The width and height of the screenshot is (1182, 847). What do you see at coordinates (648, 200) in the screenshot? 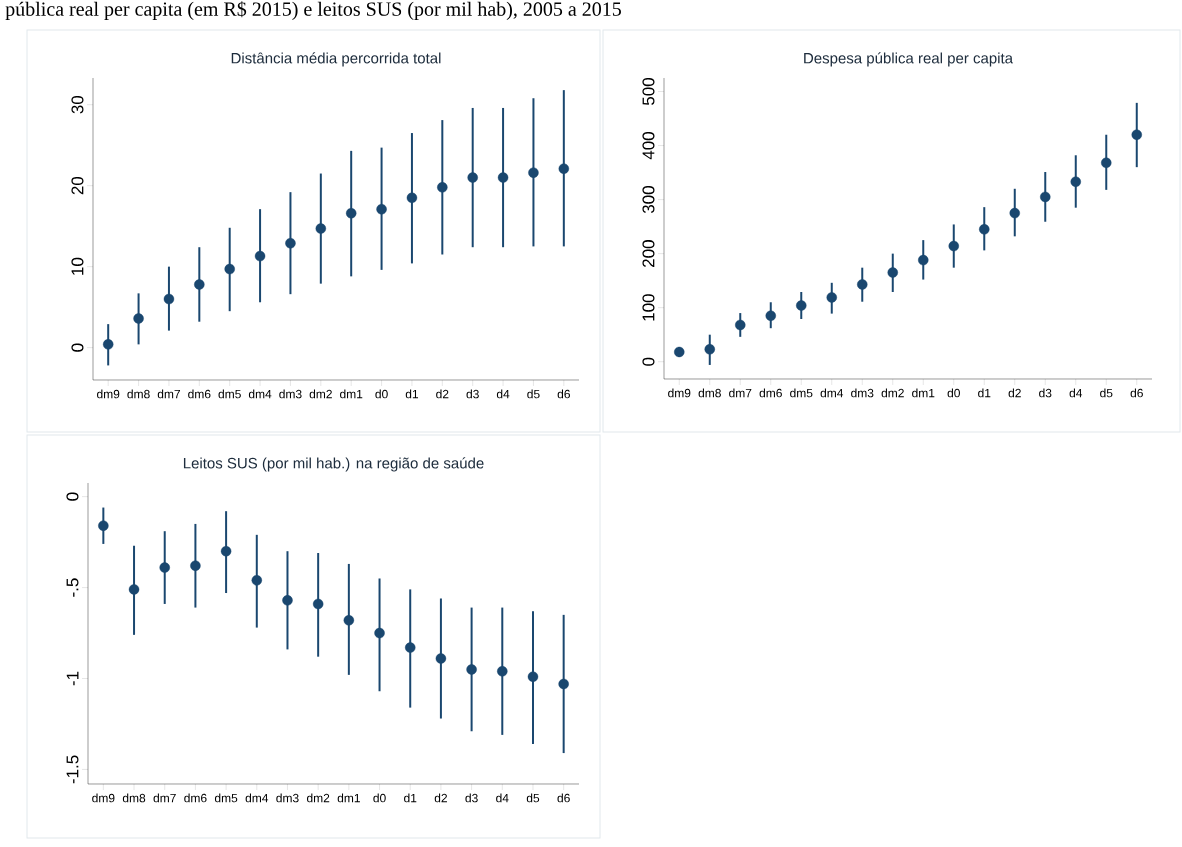
I see `y-tick-label: 300` at bounding box center [648, 200].